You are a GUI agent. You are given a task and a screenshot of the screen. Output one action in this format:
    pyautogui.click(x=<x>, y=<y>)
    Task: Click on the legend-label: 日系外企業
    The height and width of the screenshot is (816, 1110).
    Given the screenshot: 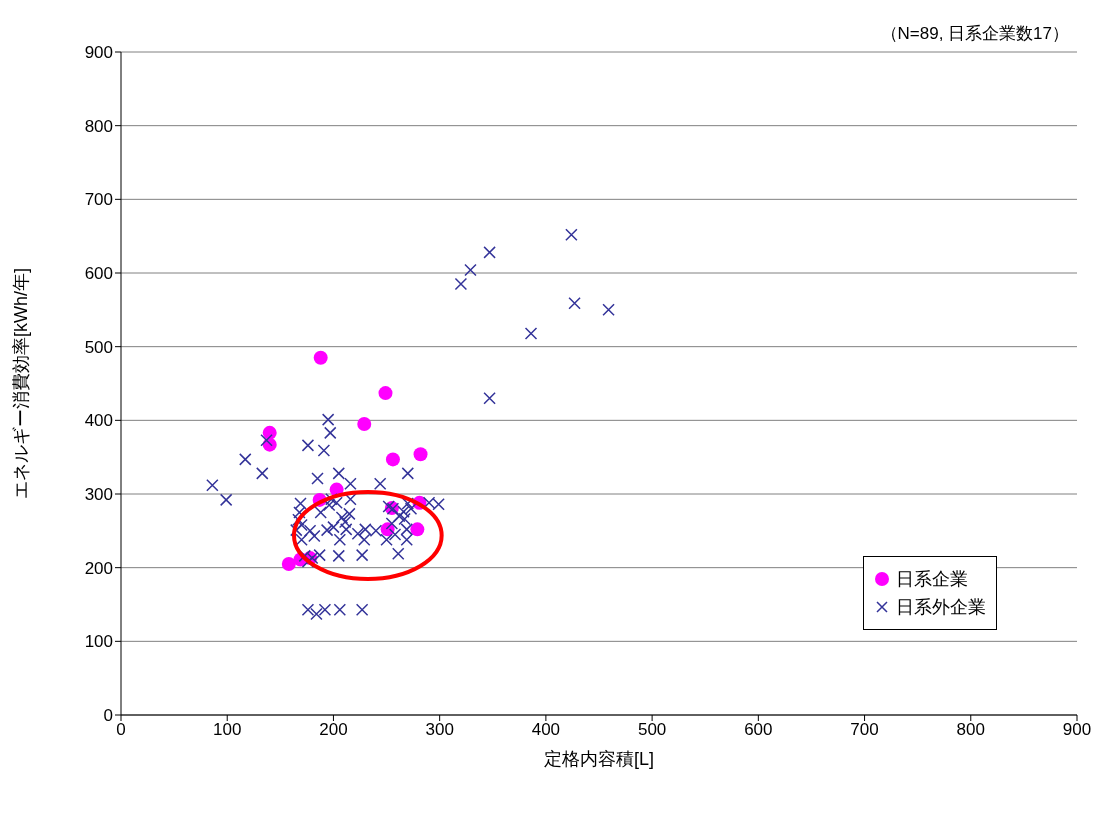 What is the action you would take?
    pyautogui.click(x=941, y=607)
    